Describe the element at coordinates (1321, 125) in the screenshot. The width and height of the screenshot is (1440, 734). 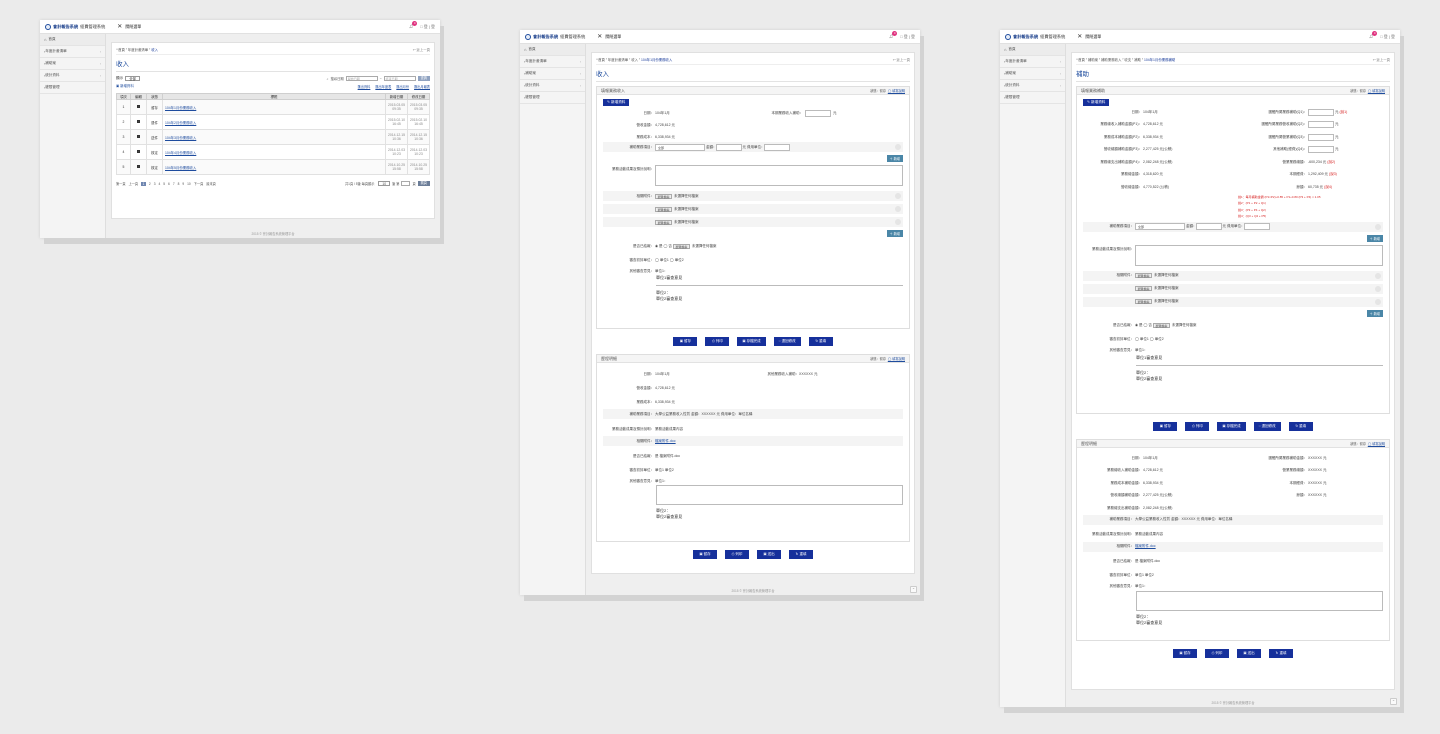
I see `q2-input` at that location.